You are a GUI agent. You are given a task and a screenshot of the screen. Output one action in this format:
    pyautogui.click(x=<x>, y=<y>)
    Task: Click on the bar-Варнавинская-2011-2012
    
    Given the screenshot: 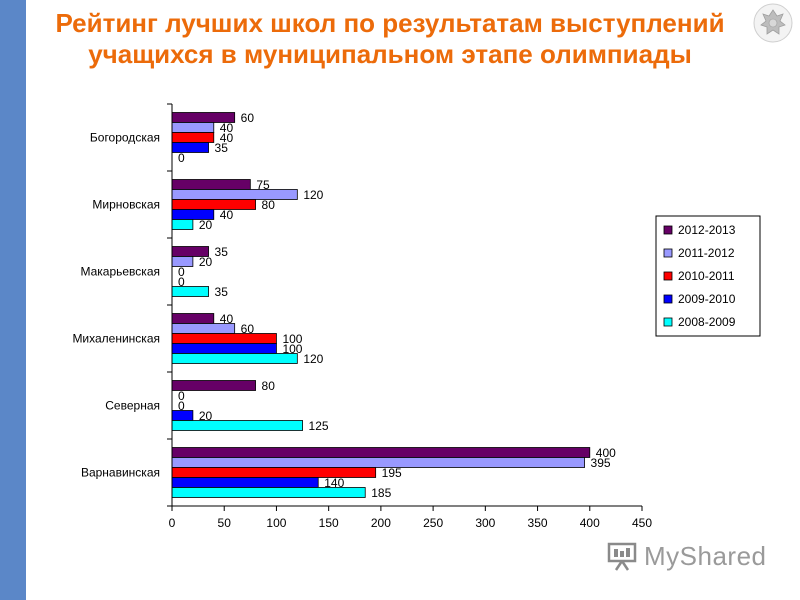 What is the action you would take?
    pyautogui.click(x=378, y=462)
    